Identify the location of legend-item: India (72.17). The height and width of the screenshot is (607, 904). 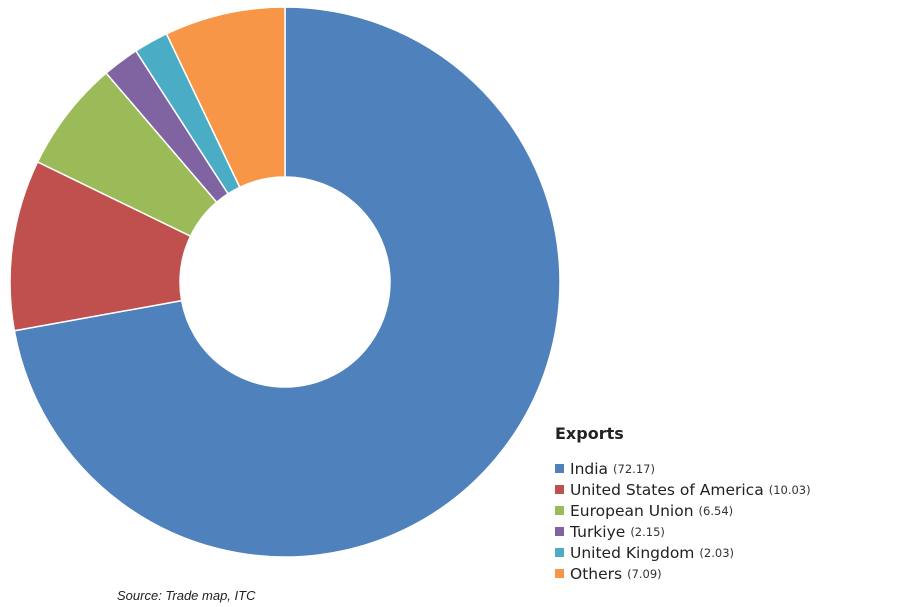
(727, 468).